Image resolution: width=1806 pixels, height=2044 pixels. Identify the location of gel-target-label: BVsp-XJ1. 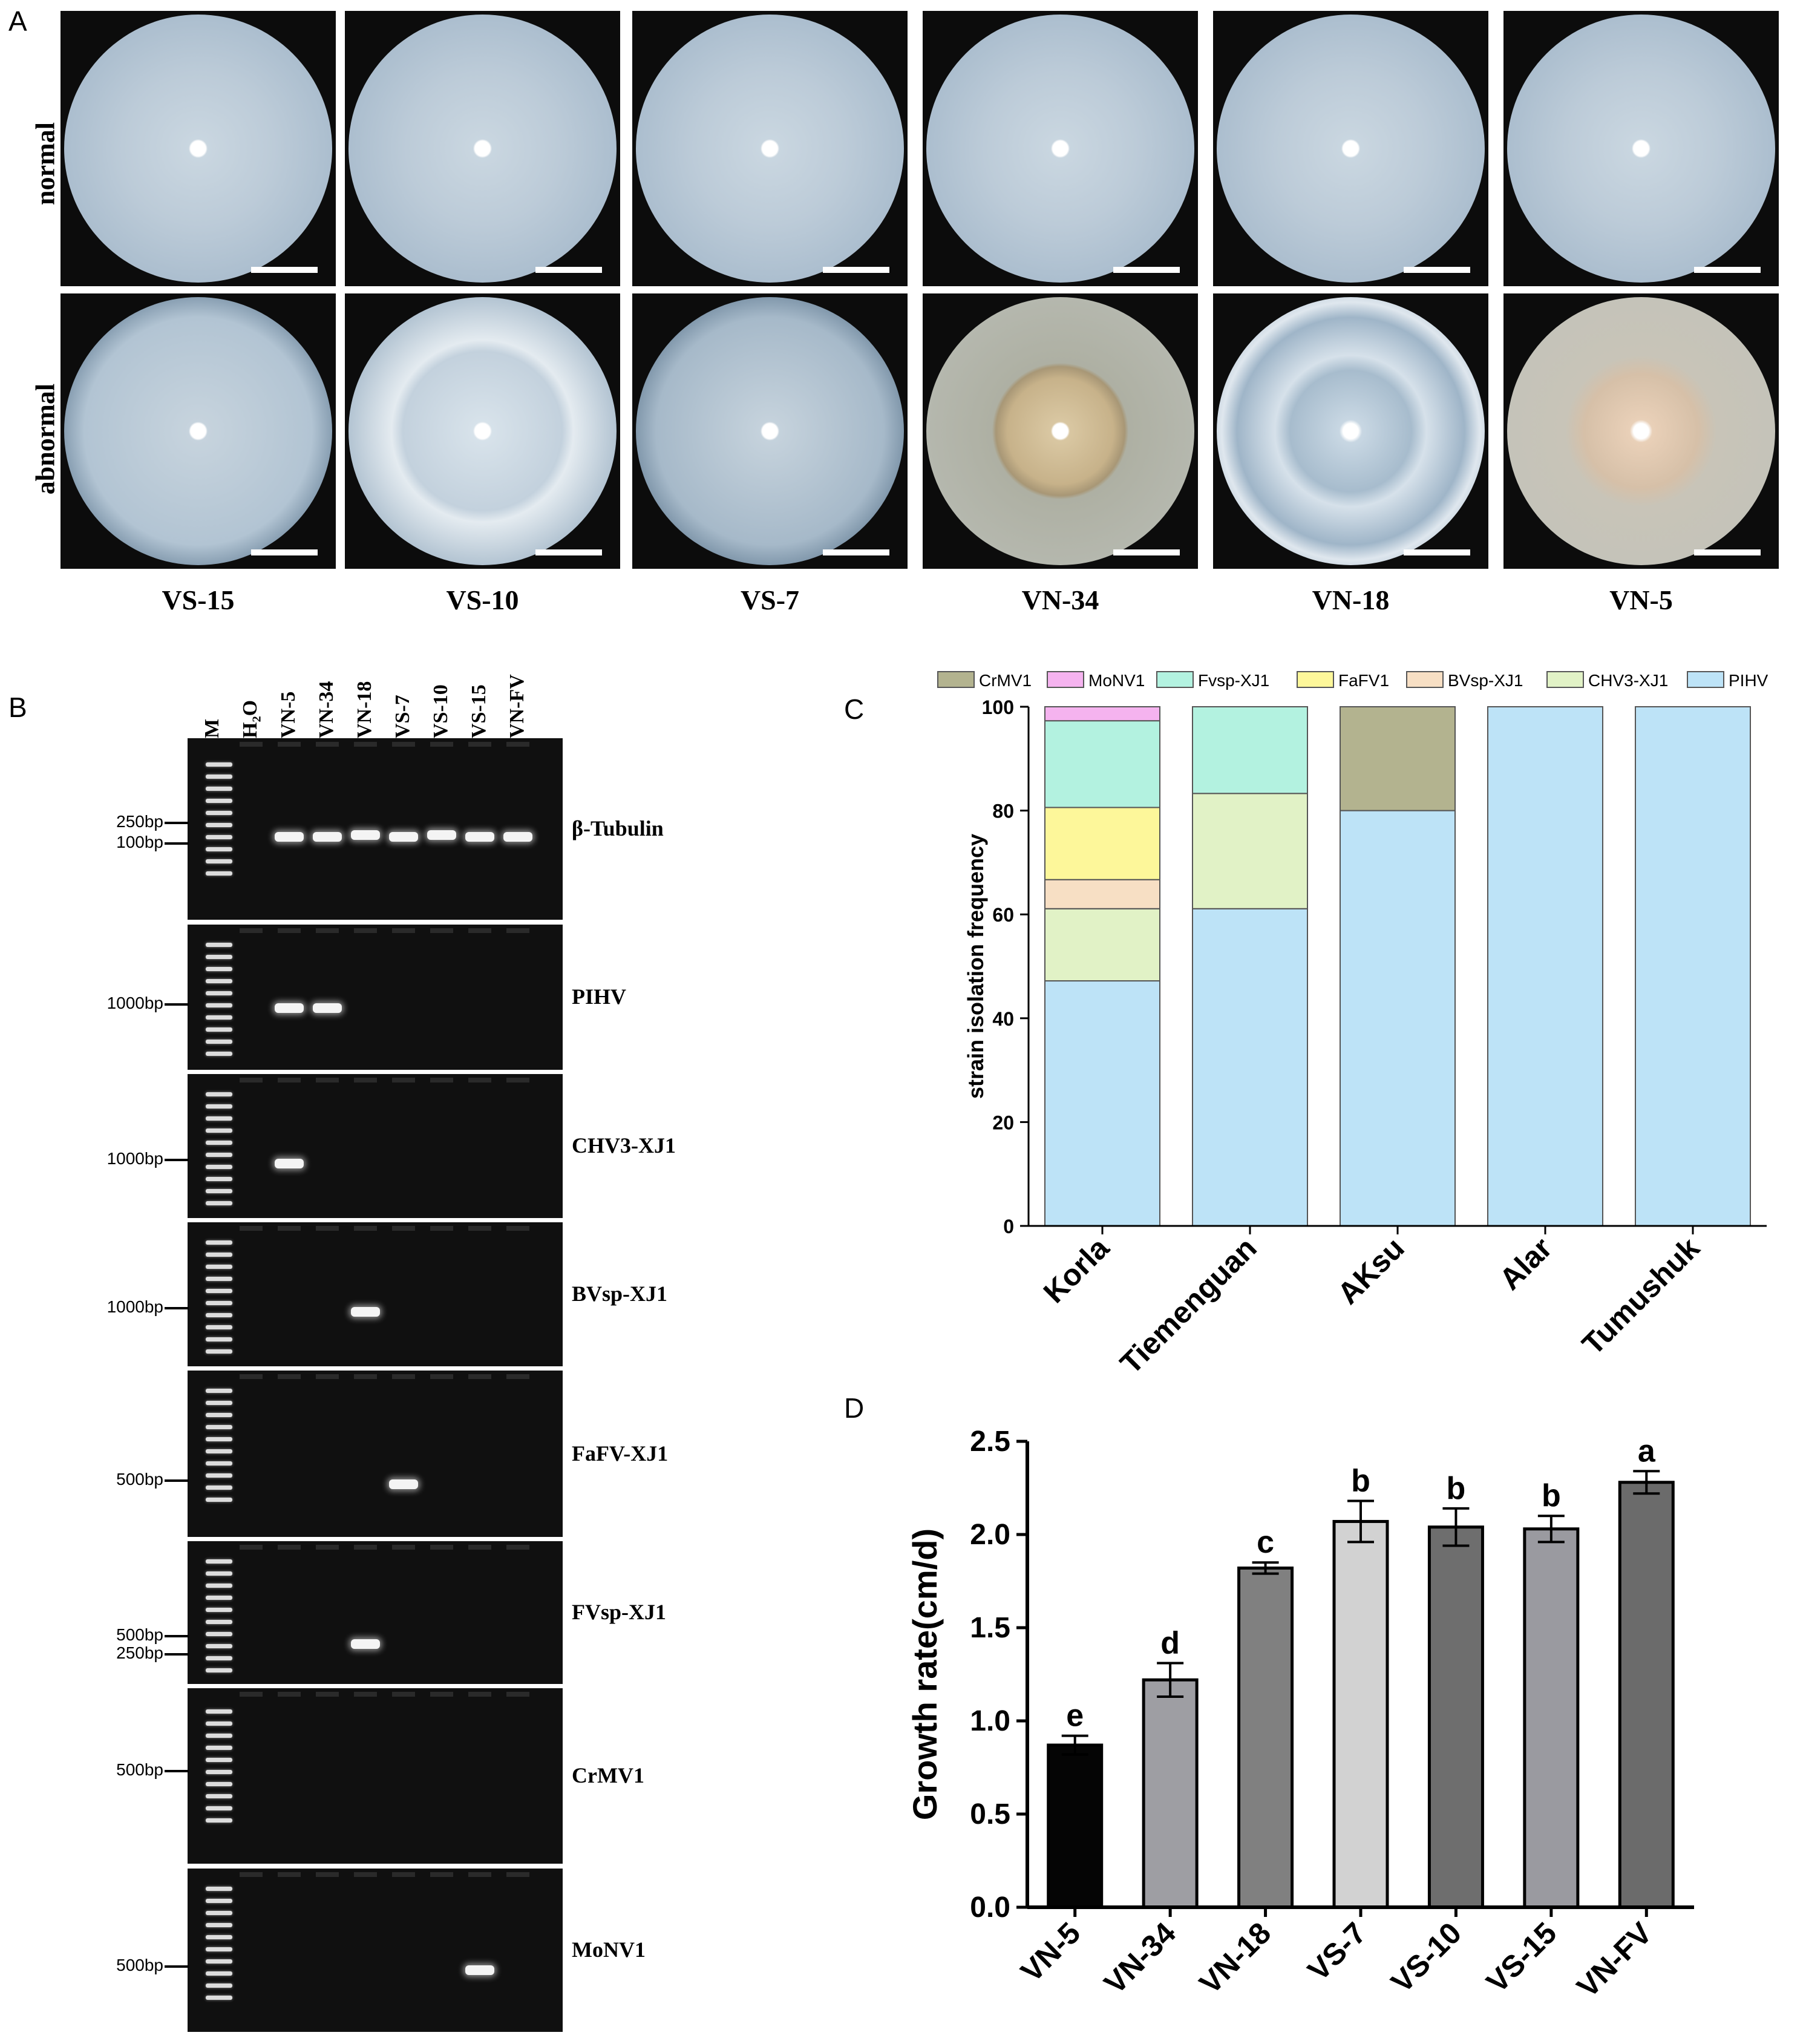
(620, 1294).